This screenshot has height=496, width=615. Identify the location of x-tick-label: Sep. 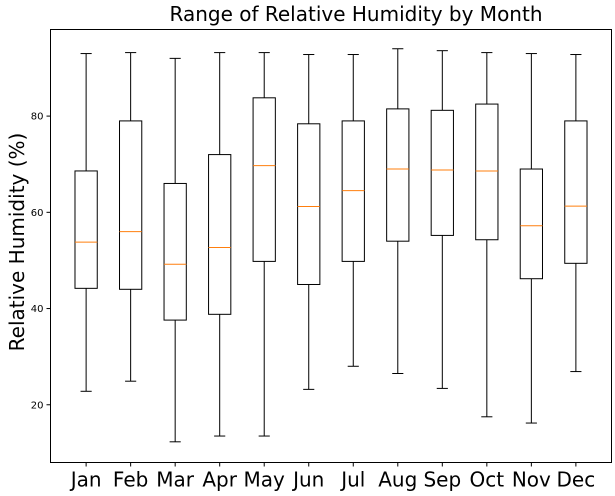
(442, 480).